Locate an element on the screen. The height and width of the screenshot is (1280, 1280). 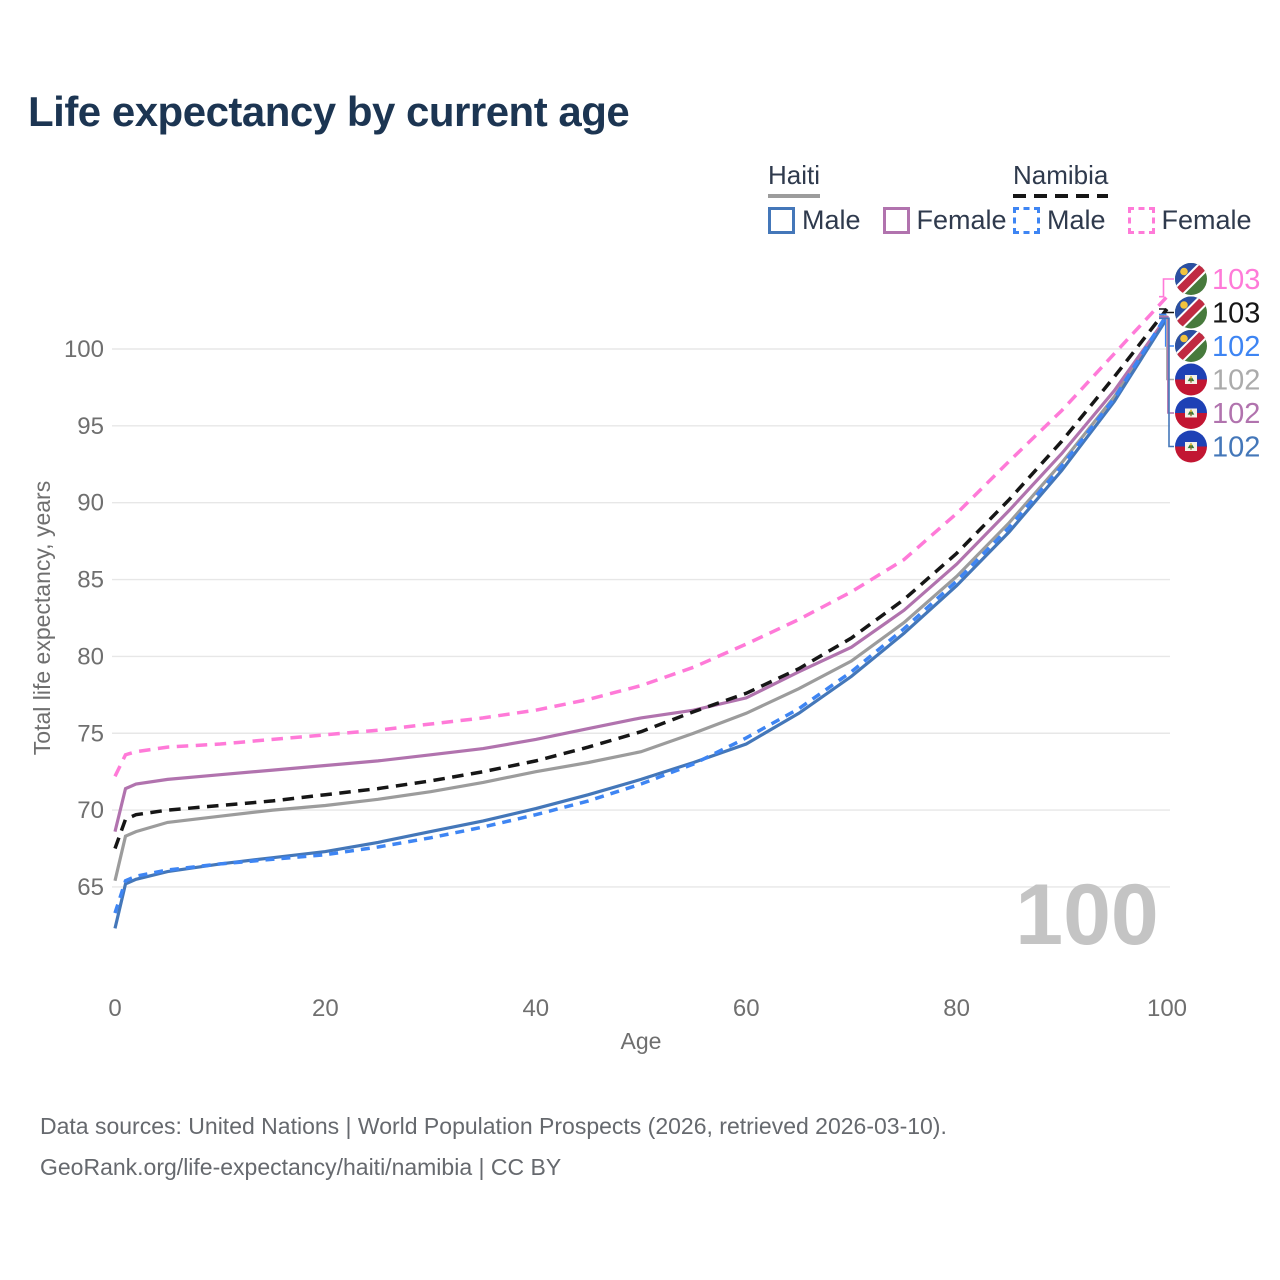
namibia-male-swatch-icon is located at coordinates (1026, 220).